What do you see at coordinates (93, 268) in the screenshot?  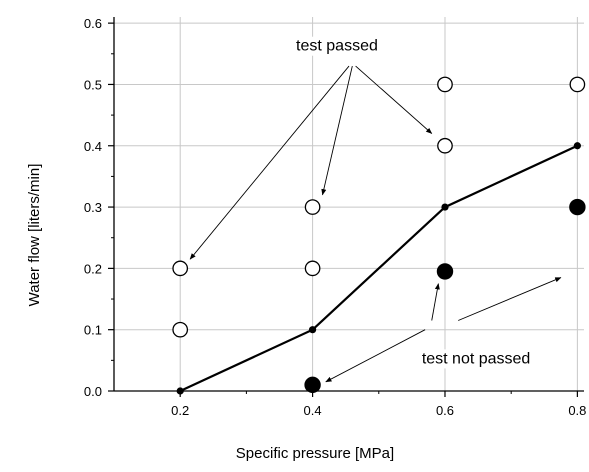 I see `y-tick-label-2: 0.2` at bounding box center [93, 268].